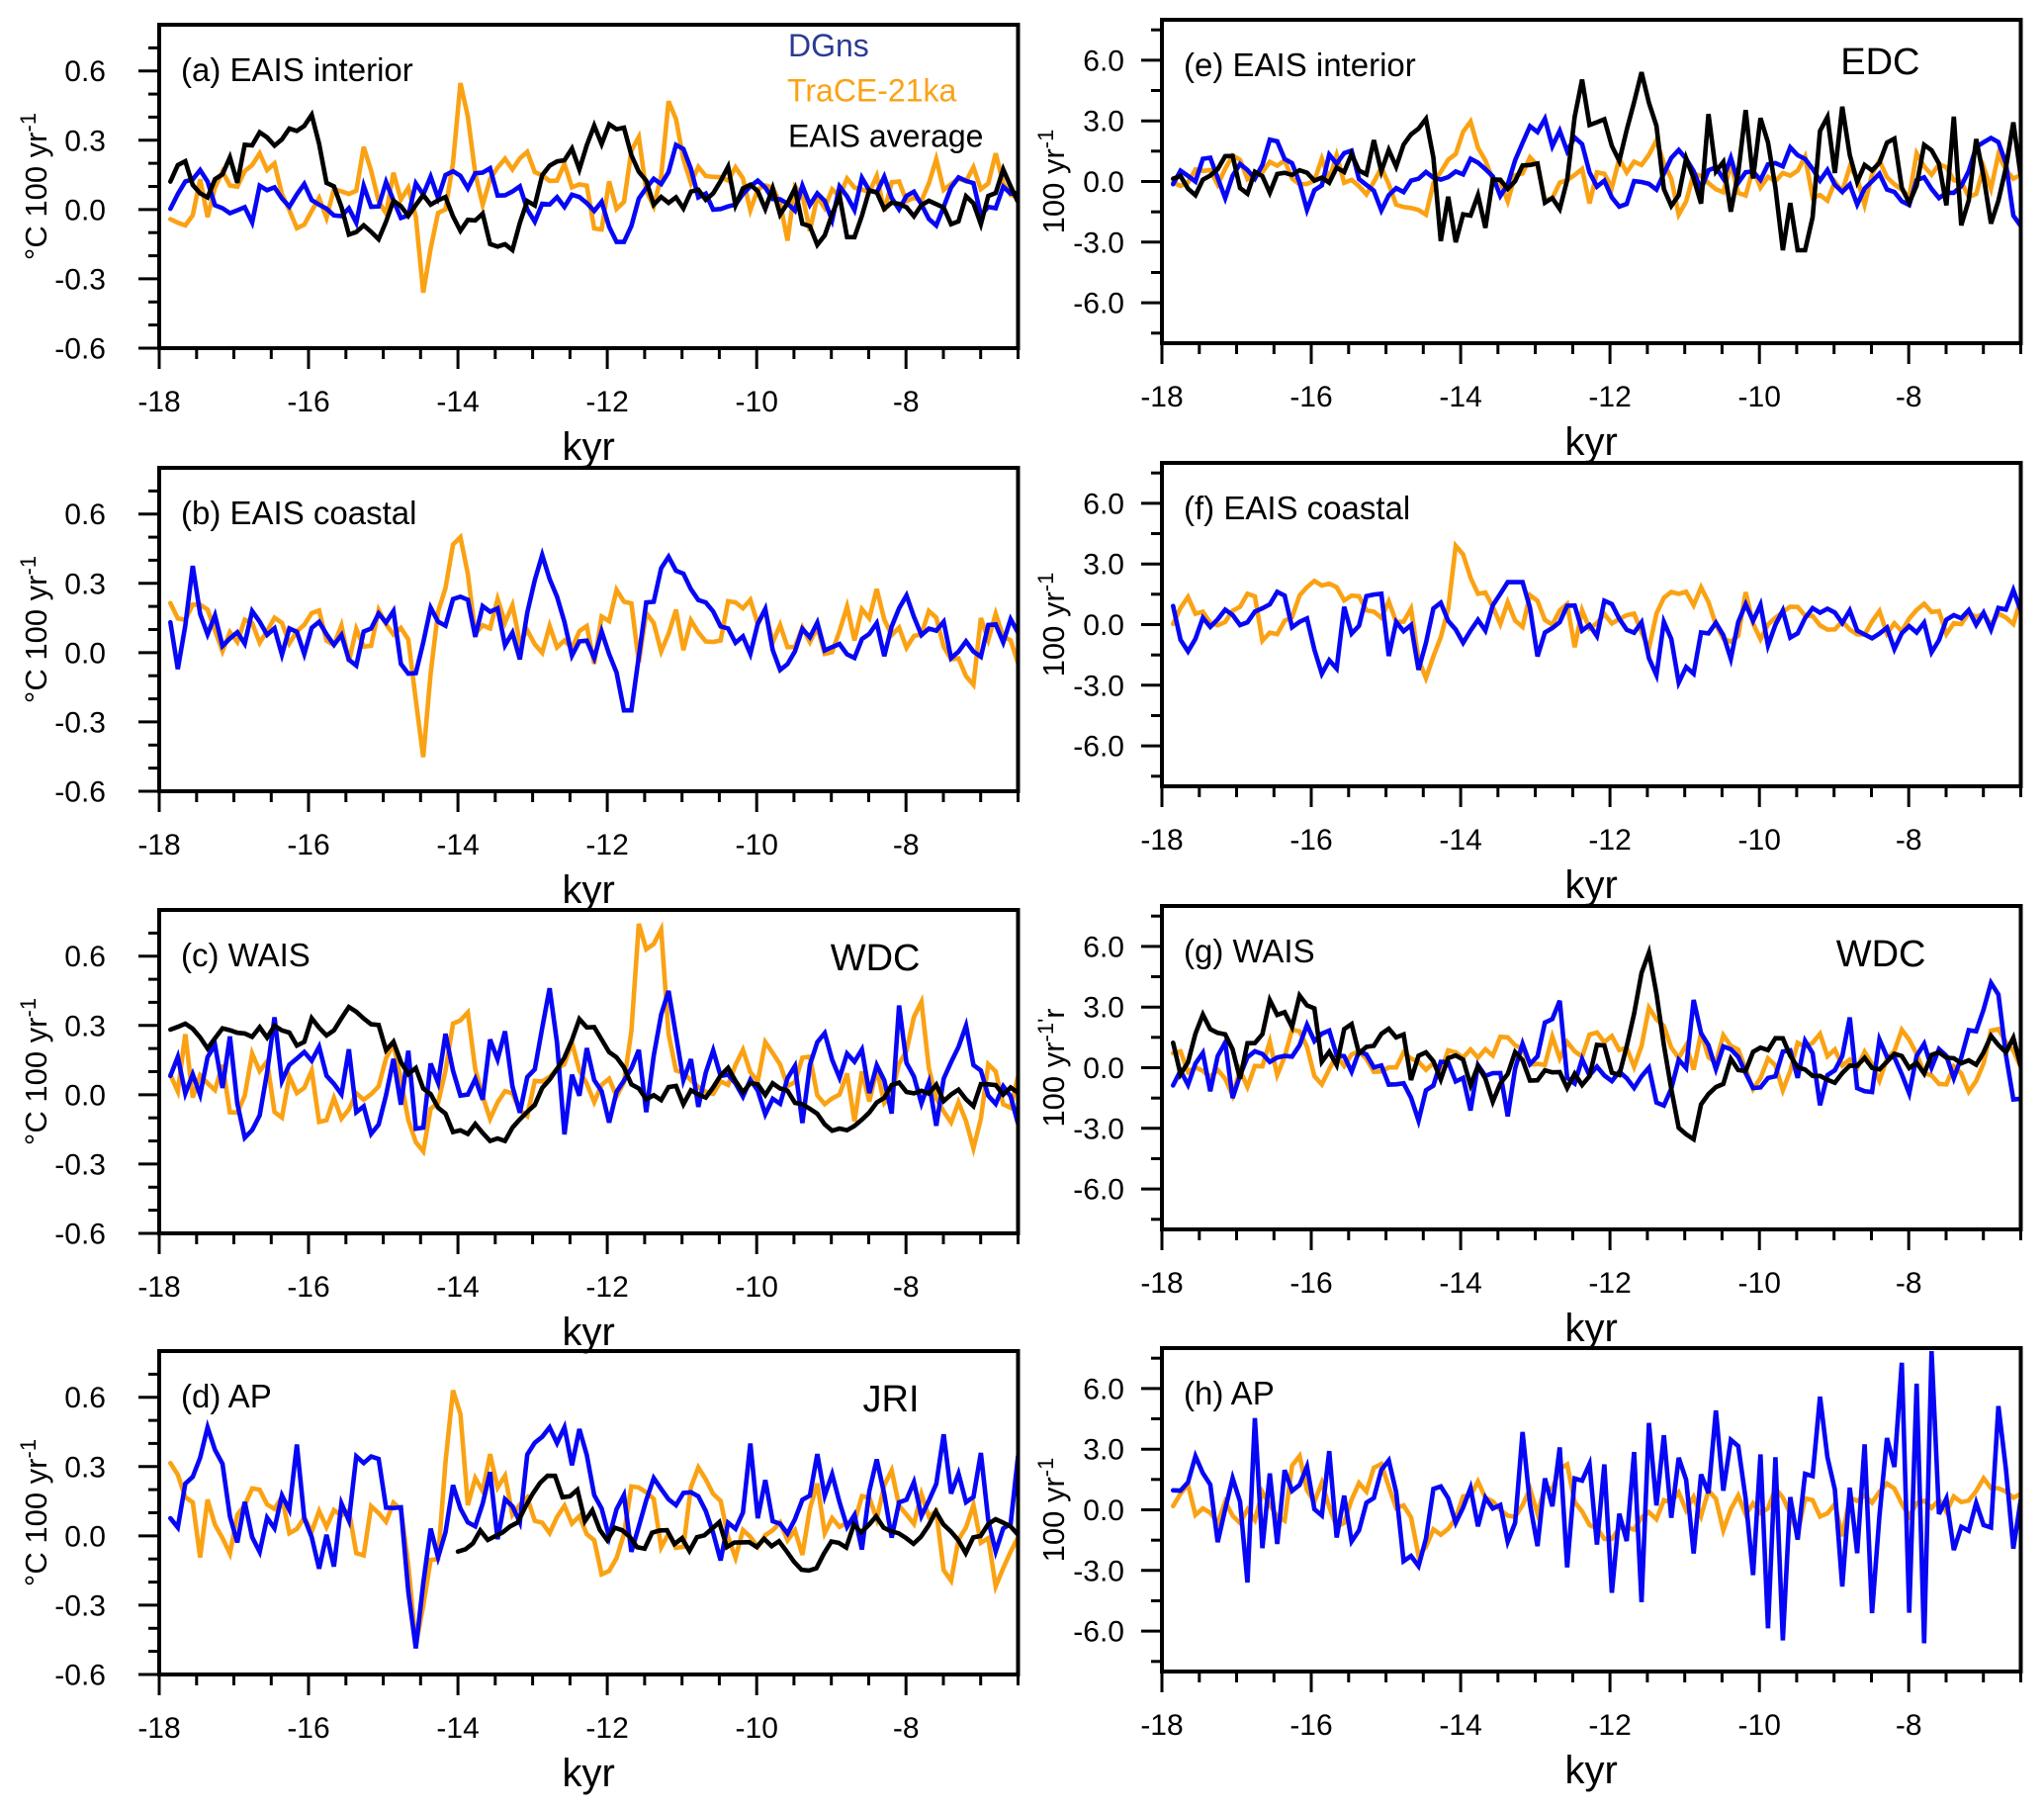 The width and height of the screenshot is (2044, 1809). I want to click on svg-text: (f) EAIS coastal, so click(1297, 508).